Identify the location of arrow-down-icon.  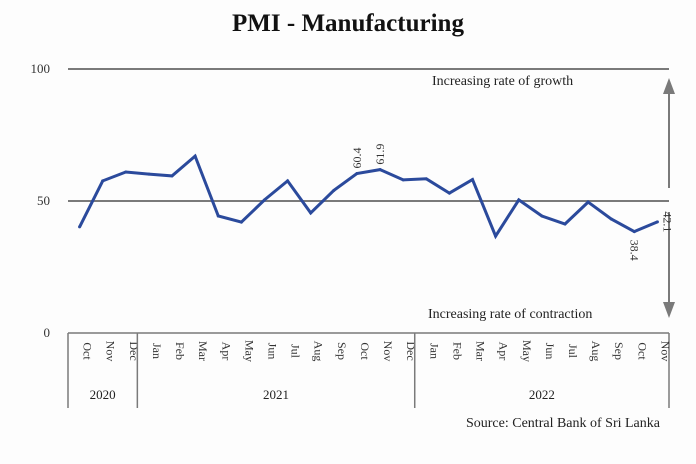
(669, 310).